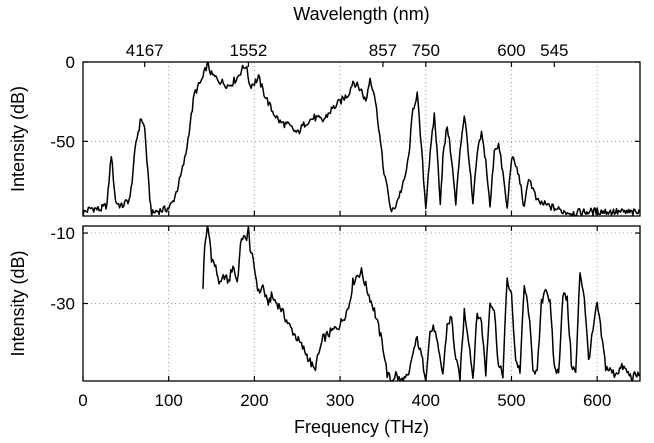  I want to click on bottom-x-tick-label: 300, so click(340, 400).